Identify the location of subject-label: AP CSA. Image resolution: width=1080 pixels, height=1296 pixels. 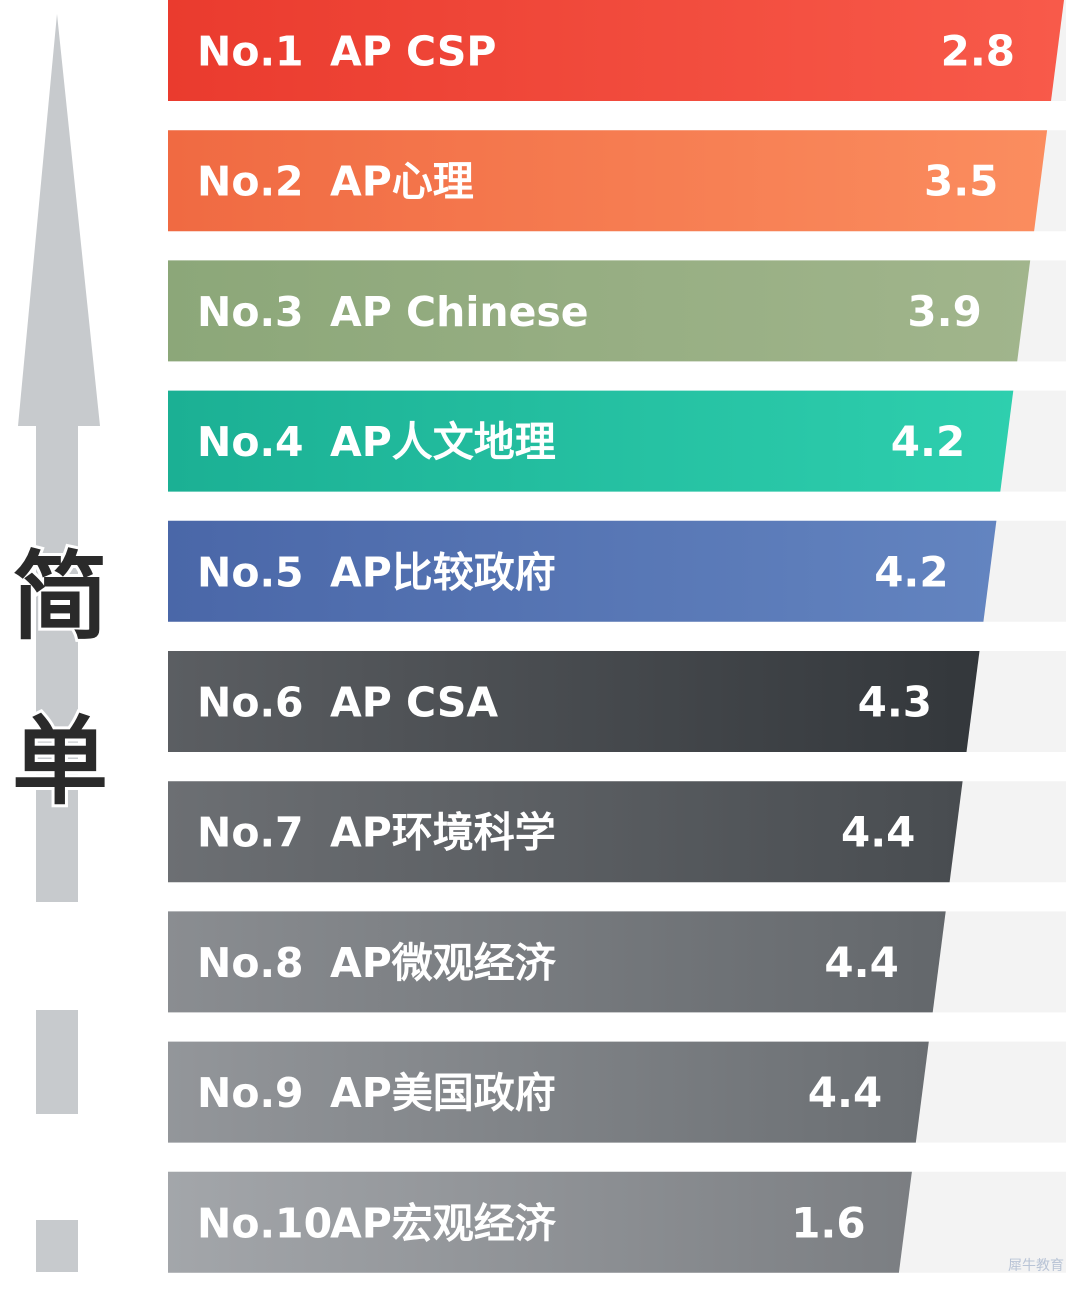
(414, 703).